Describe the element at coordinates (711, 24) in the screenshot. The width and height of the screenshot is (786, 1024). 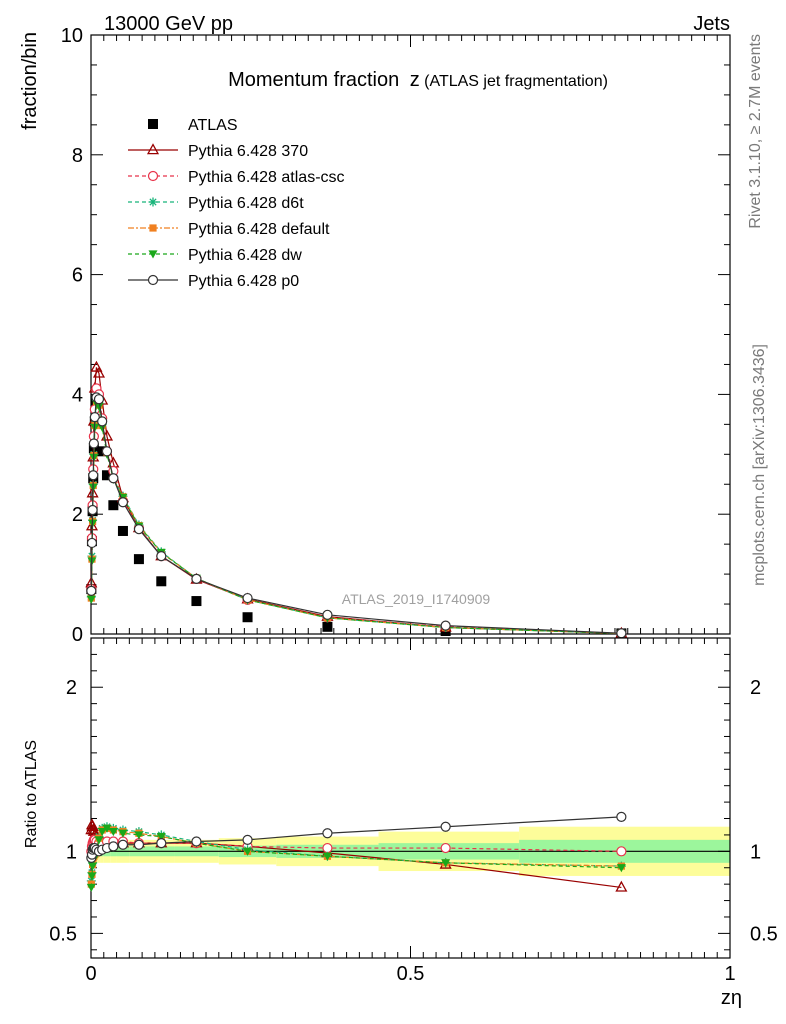
I see `header-right: Jets` at that location.